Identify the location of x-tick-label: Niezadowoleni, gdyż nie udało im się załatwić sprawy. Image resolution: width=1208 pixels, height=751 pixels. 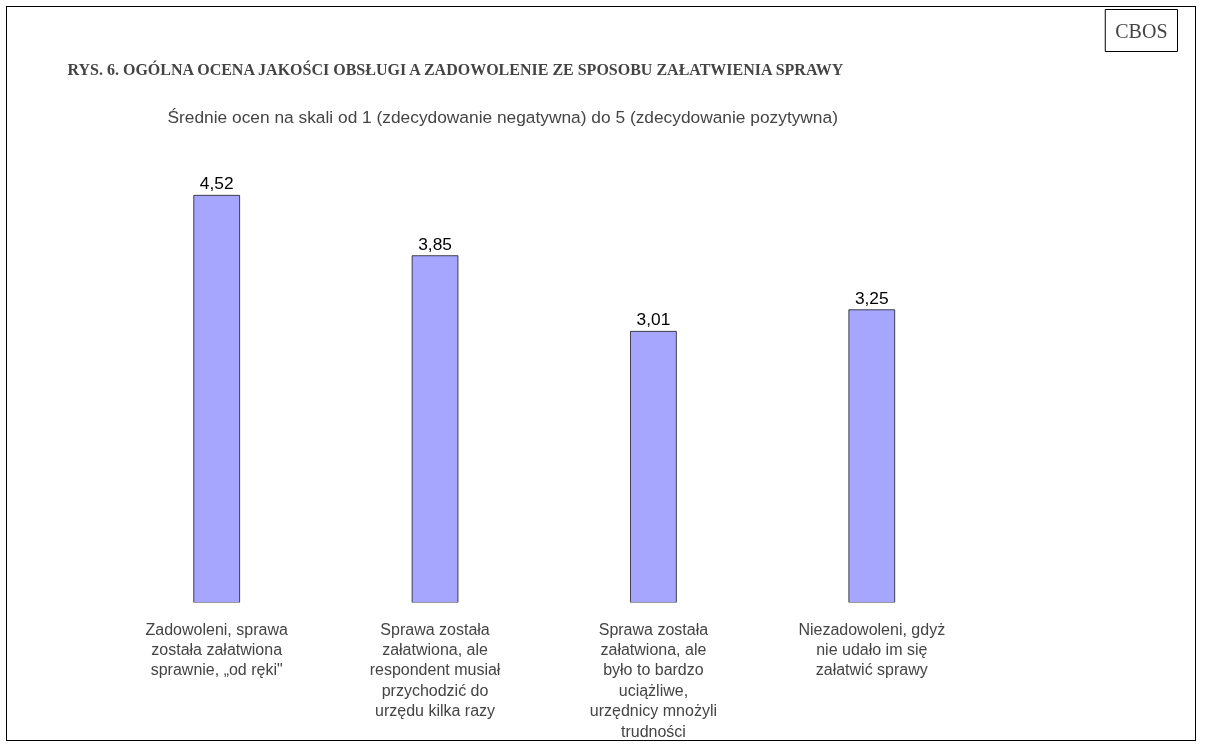
(872, 649).